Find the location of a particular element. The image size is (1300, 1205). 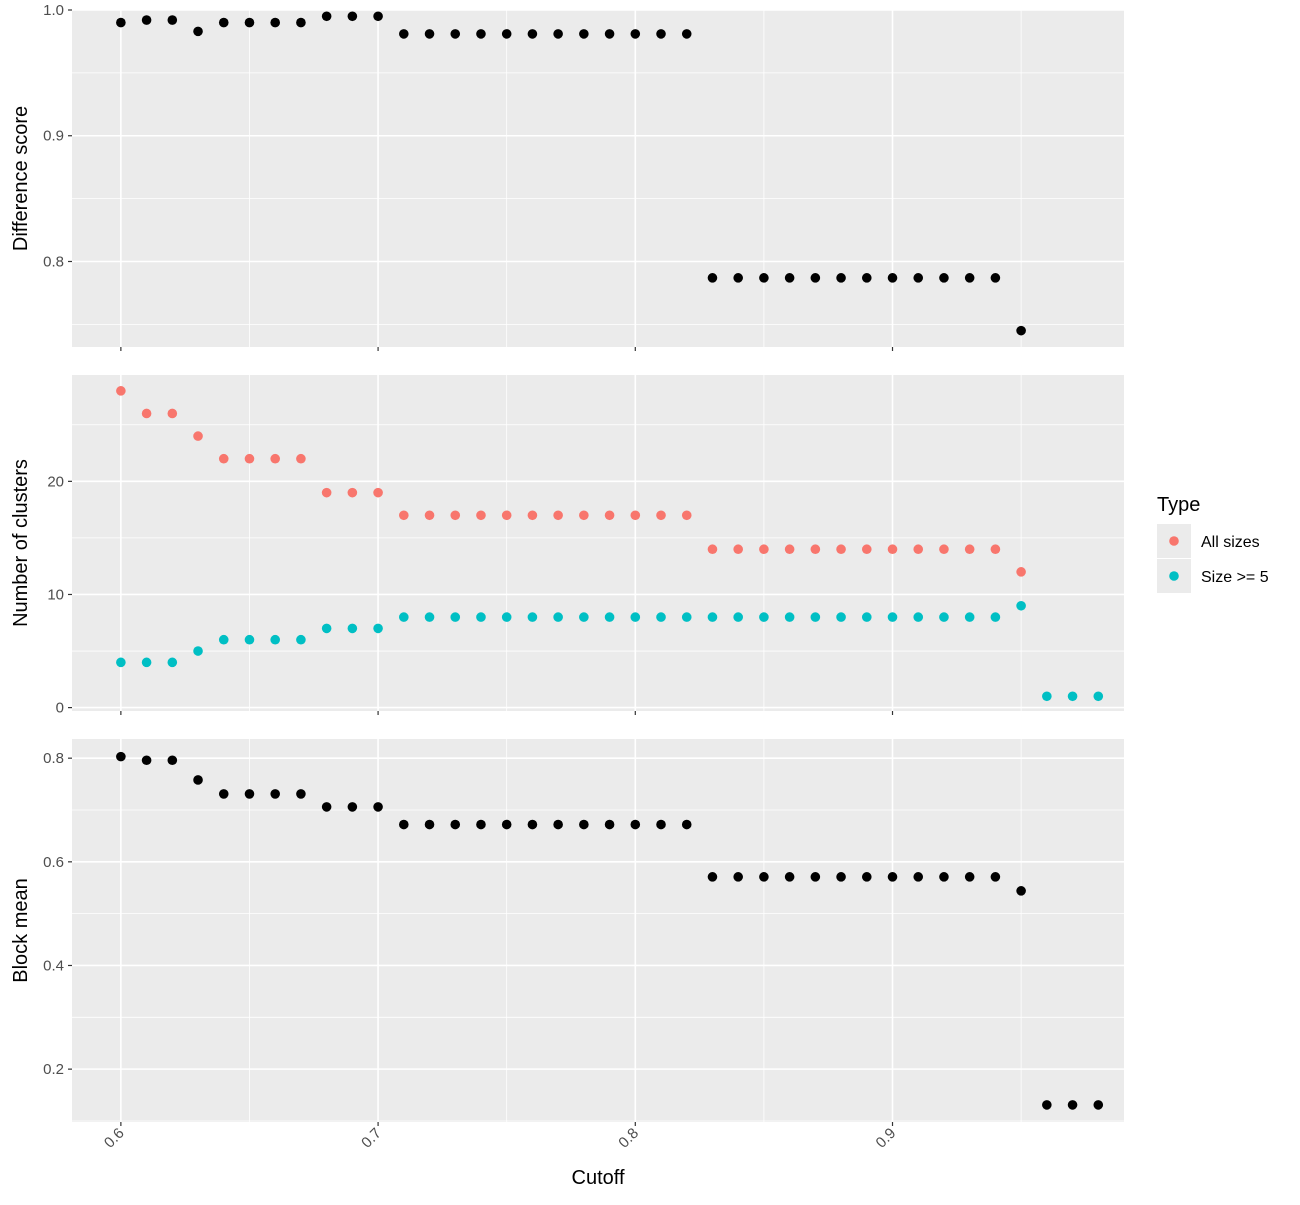

y-axis-title: Block mean is located at coordinates (21, 930).